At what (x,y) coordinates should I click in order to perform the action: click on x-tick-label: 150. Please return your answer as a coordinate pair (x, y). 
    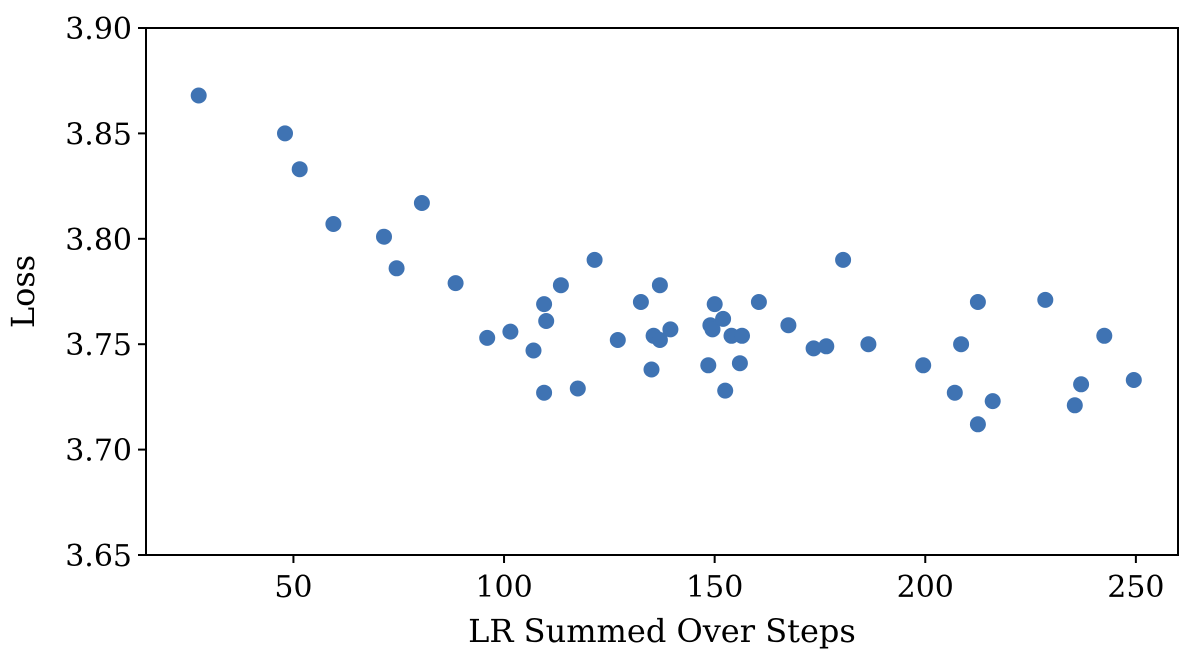
    Looking at the image, I should click on (714, 587).